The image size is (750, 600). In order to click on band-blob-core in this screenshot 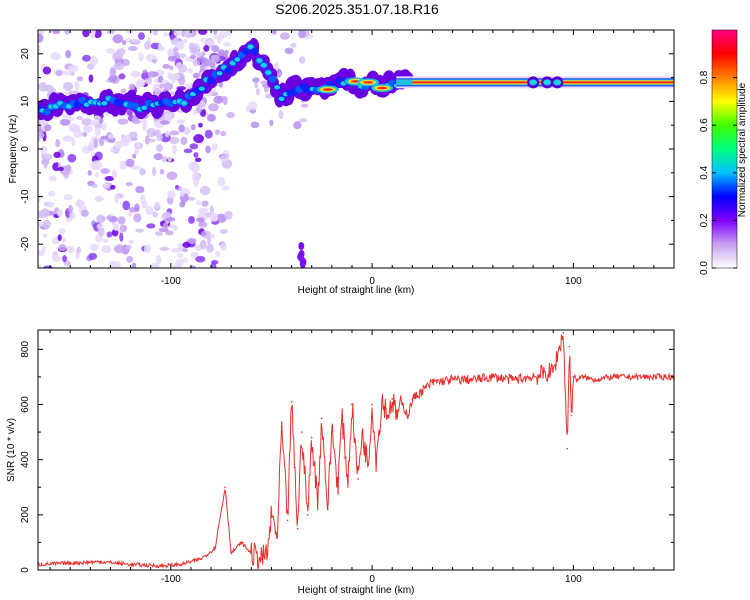, I will do `click(557, 82)`.